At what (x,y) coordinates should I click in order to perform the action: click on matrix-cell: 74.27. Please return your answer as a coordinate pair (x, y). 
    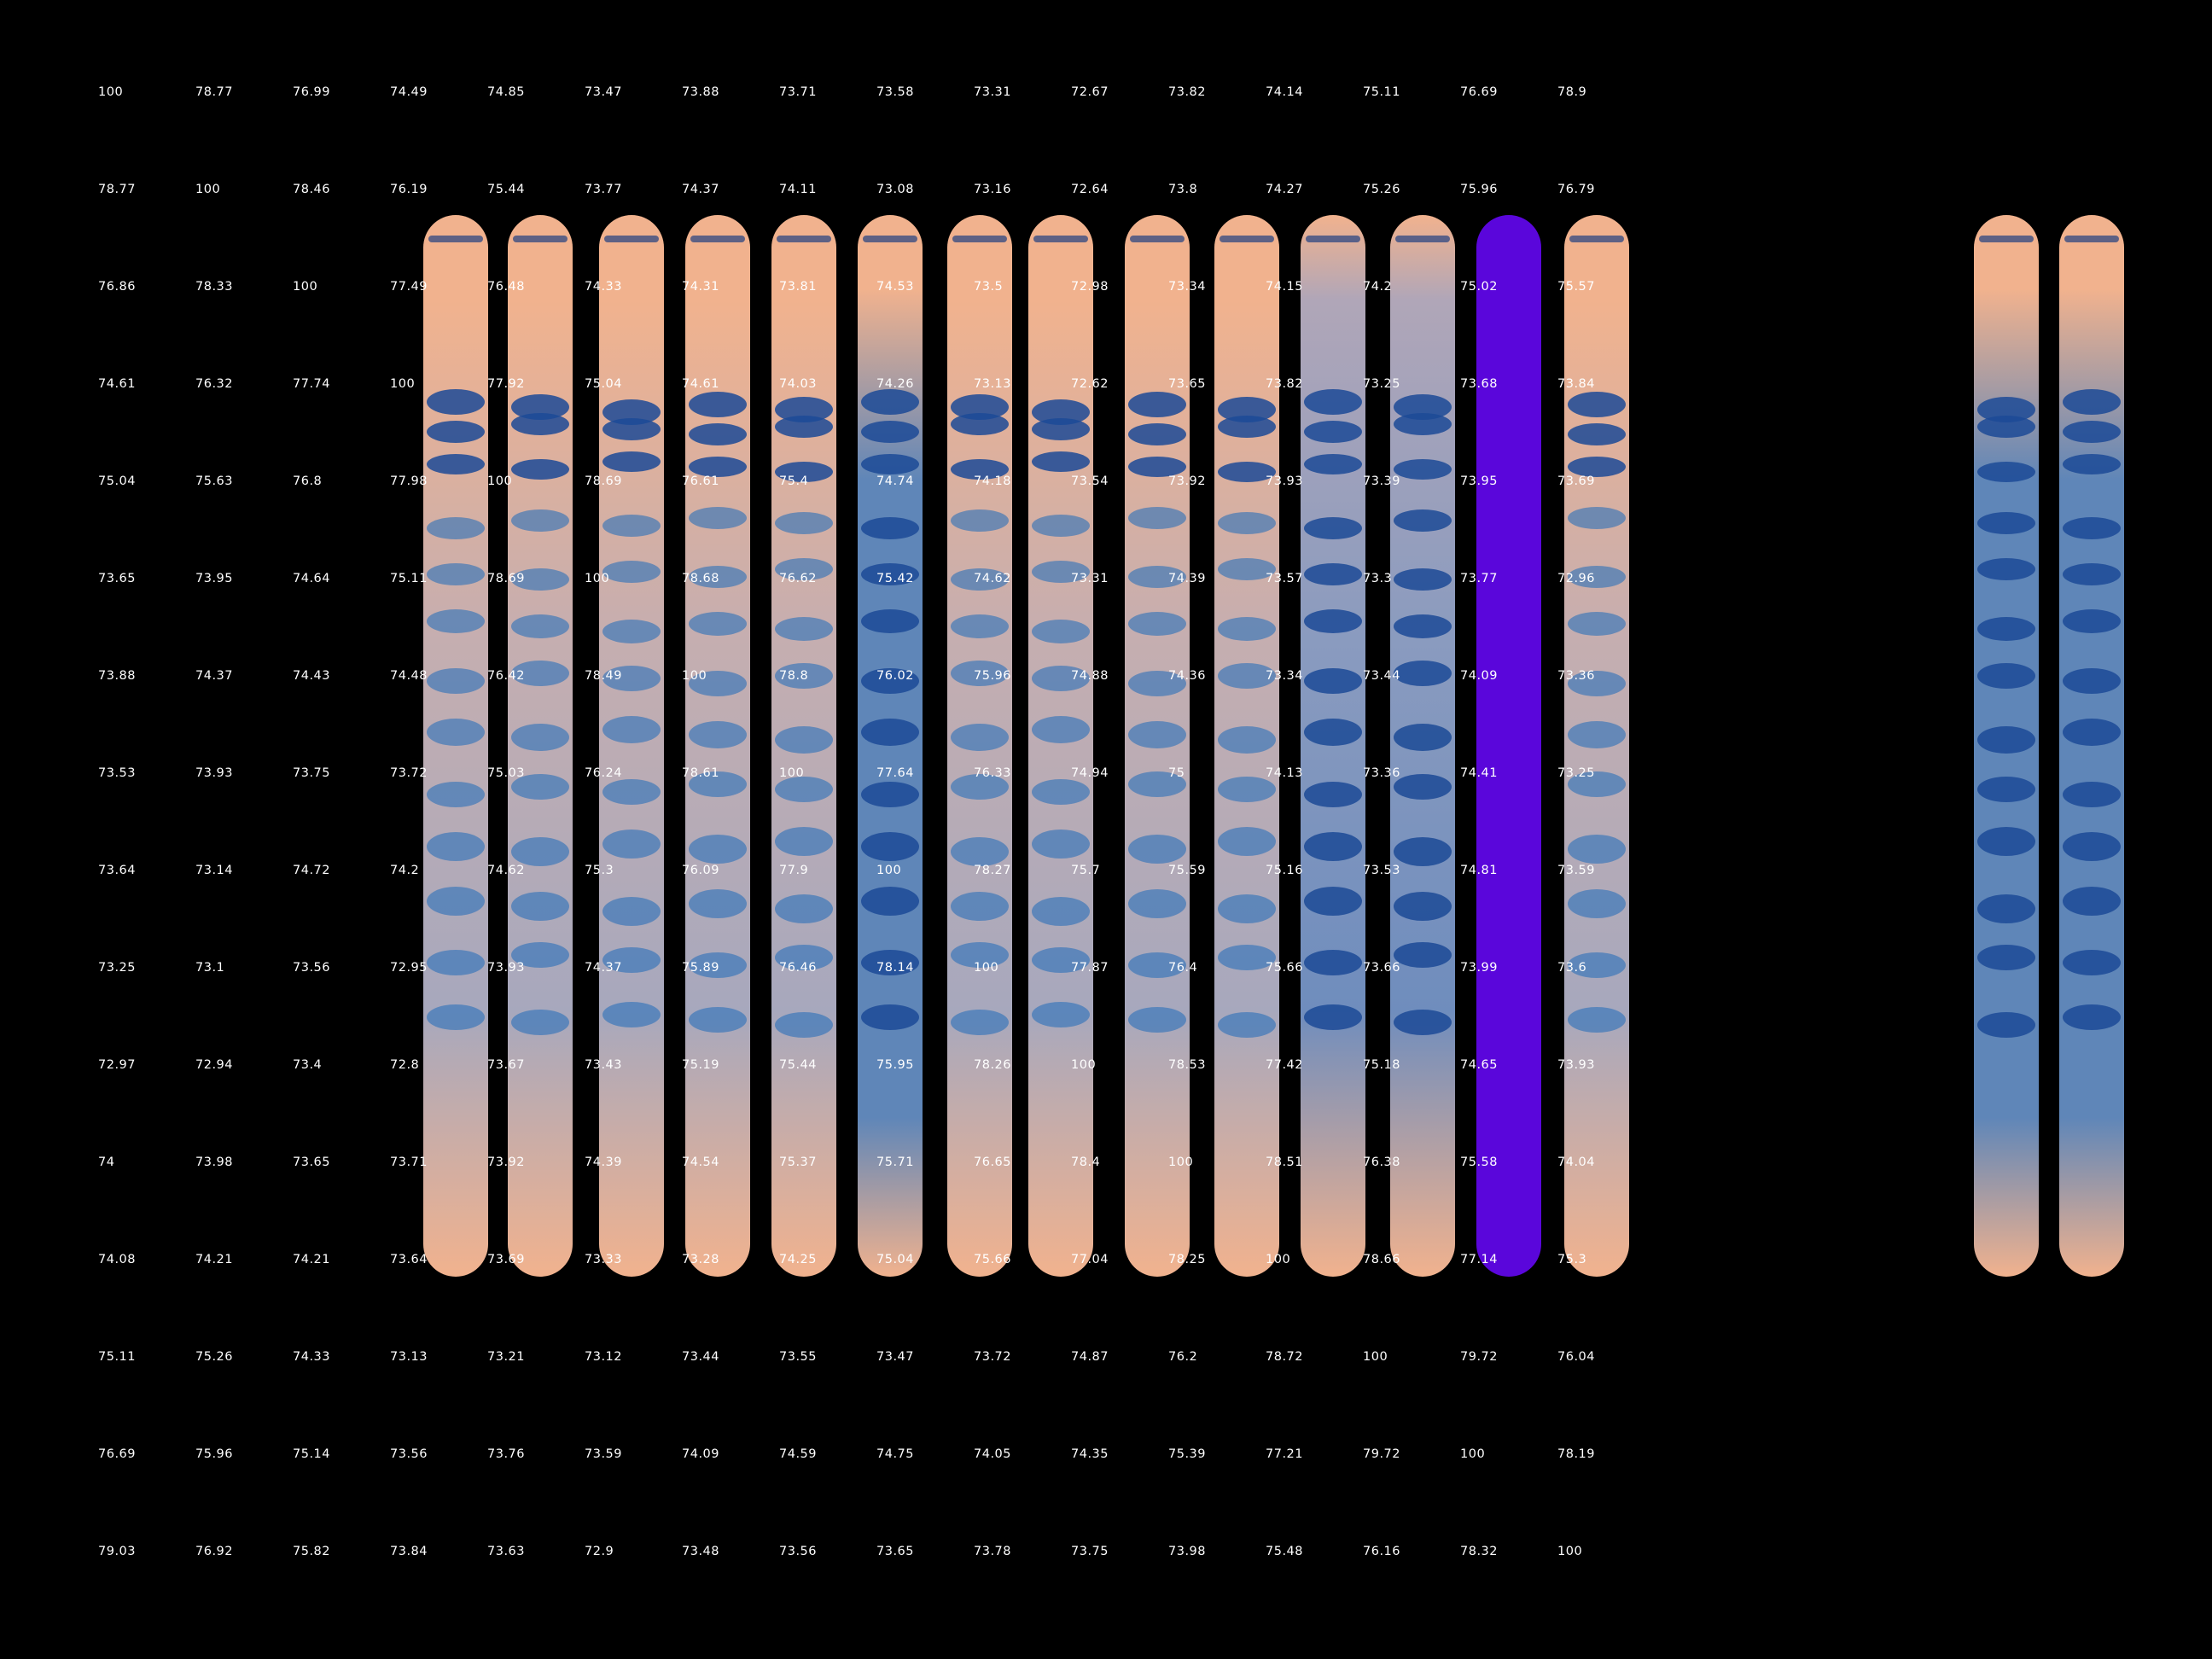
    Looking at the image, I should click on (1285, 189).